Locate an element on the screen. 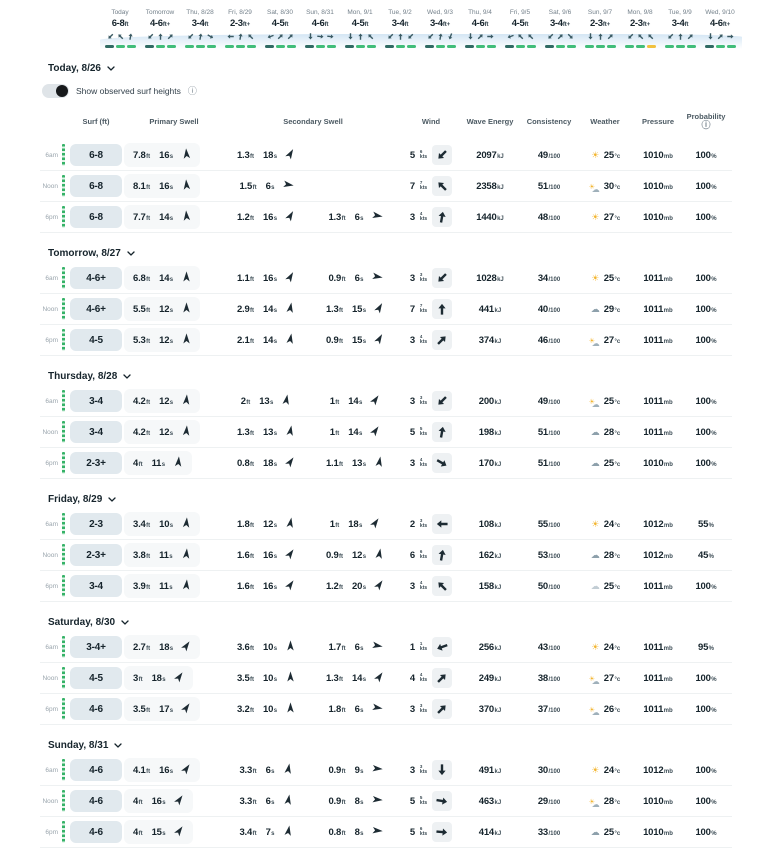 This screenshot has height=848, width=766. strip-day-6: Sun, 8/31 4-6ft is located at coordinates (320, 27).